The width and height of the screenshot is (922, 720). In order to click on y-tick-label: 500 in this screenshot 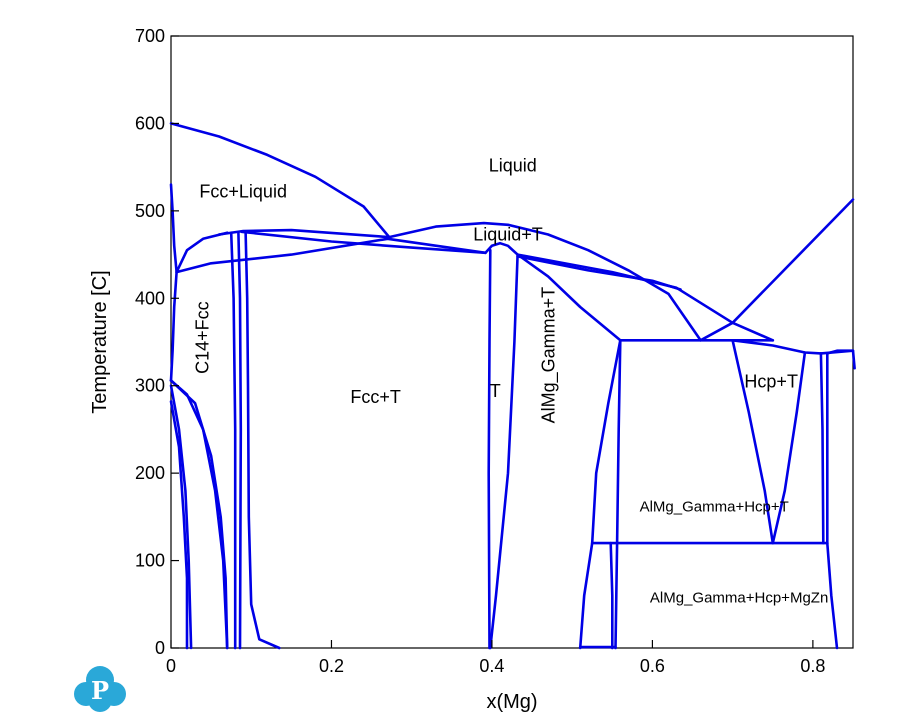, I will do `click(150, 211)`.